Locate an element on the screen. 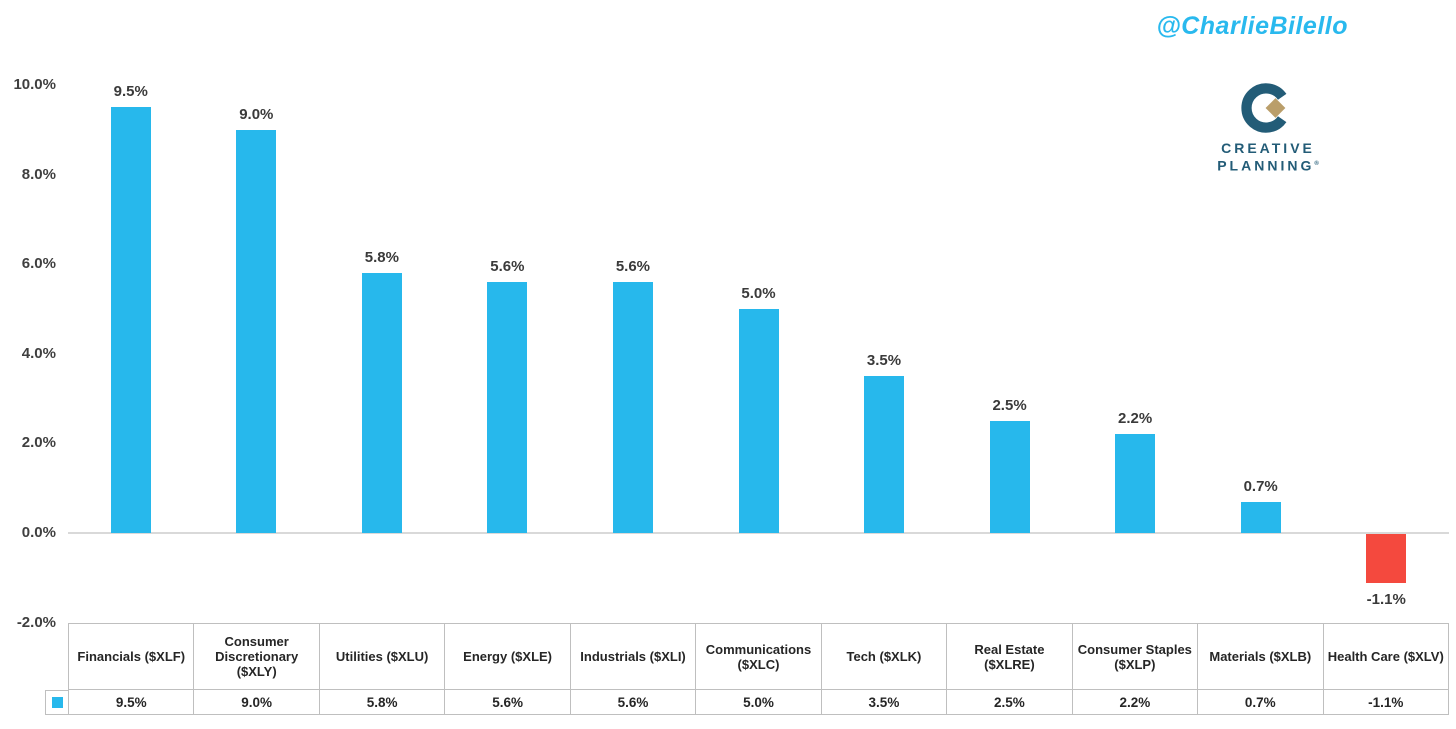 This screenshot has height=729, width=1456. creative-planning-c-icon is located at coordinates (1264, 108).